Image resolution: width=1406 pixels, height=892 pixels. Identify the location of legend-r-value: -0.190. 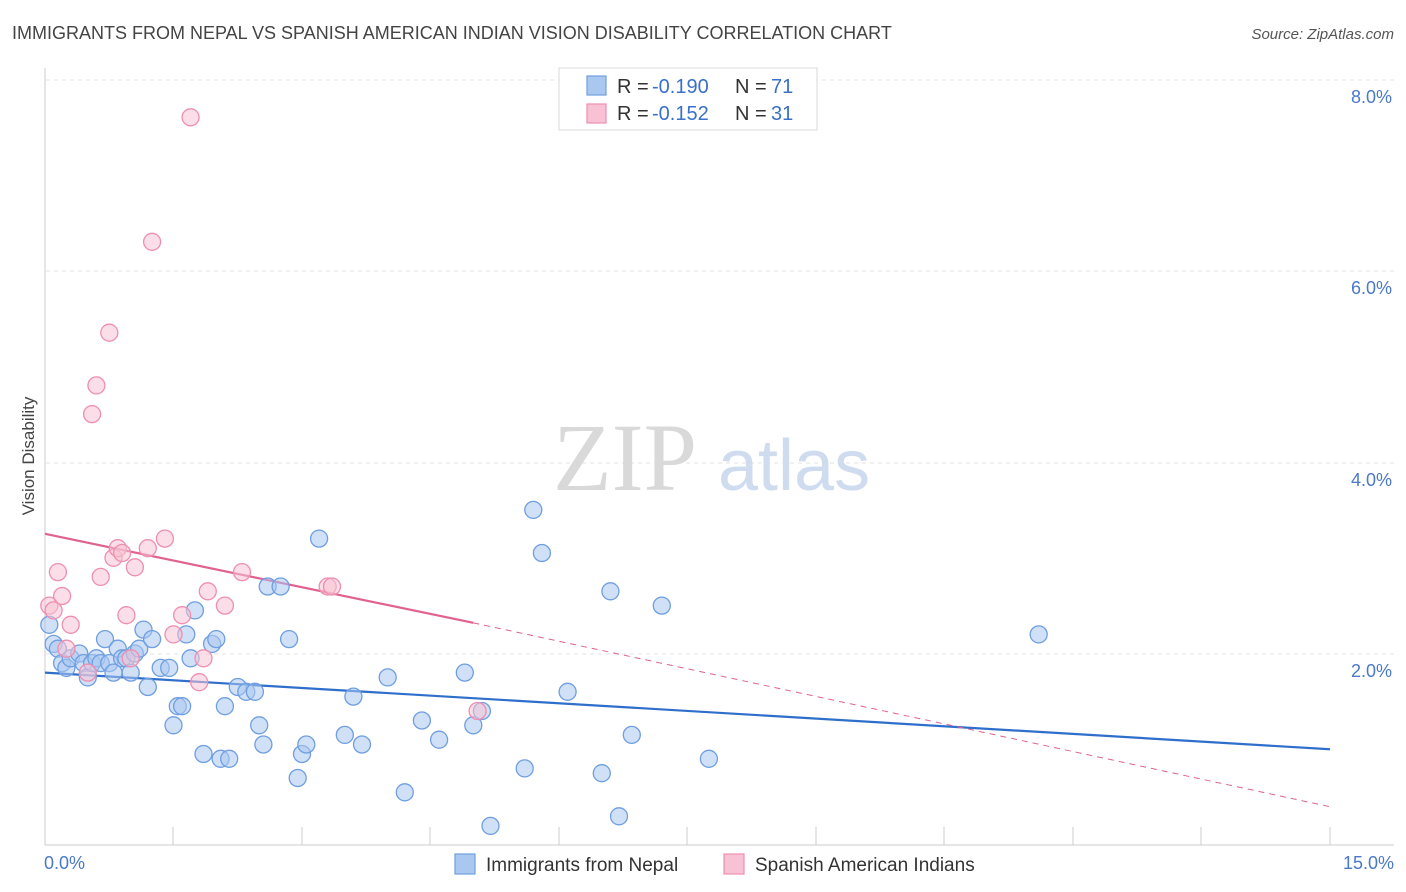
(680, 87).